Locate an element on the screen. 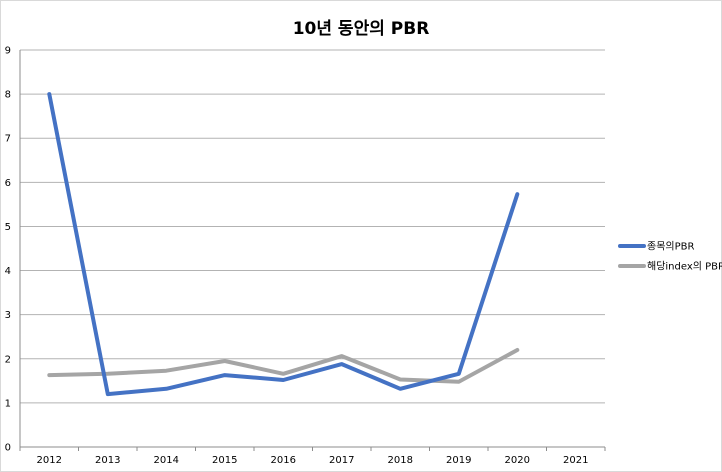 The image size is (722, 472). x-tick-label: 2013 is located at coordinates (107, 460).